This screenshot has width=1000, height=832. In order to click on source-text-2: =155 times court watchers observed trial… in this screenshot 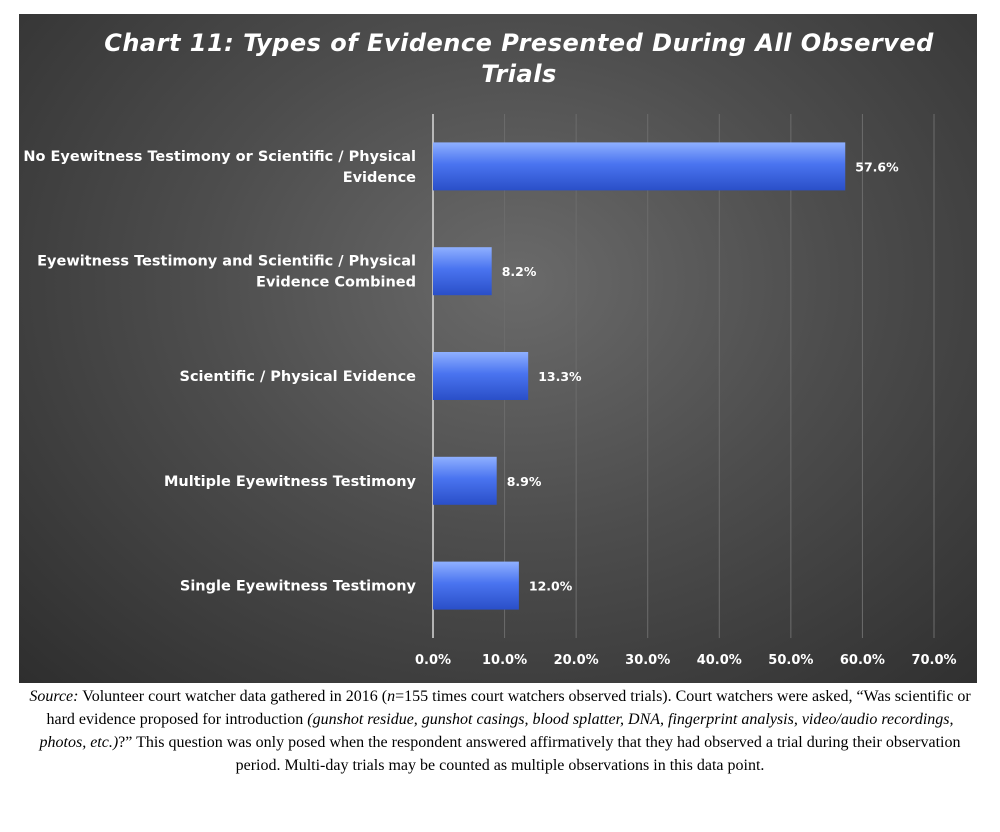, I will do `click(508, 708)`.